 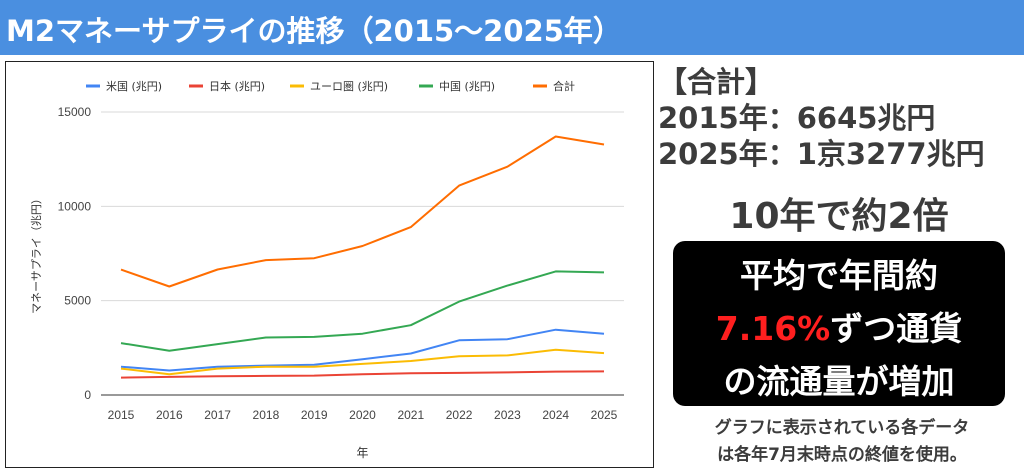 I want to click on x-tick-label: 2022, so click(x=459, y=415).